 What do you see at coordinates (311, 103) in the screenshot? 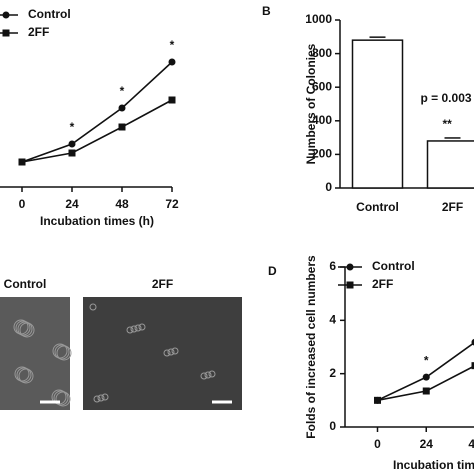
I see `y-axis-label: Numbers of Colonies` at bounding box center [311, 103].